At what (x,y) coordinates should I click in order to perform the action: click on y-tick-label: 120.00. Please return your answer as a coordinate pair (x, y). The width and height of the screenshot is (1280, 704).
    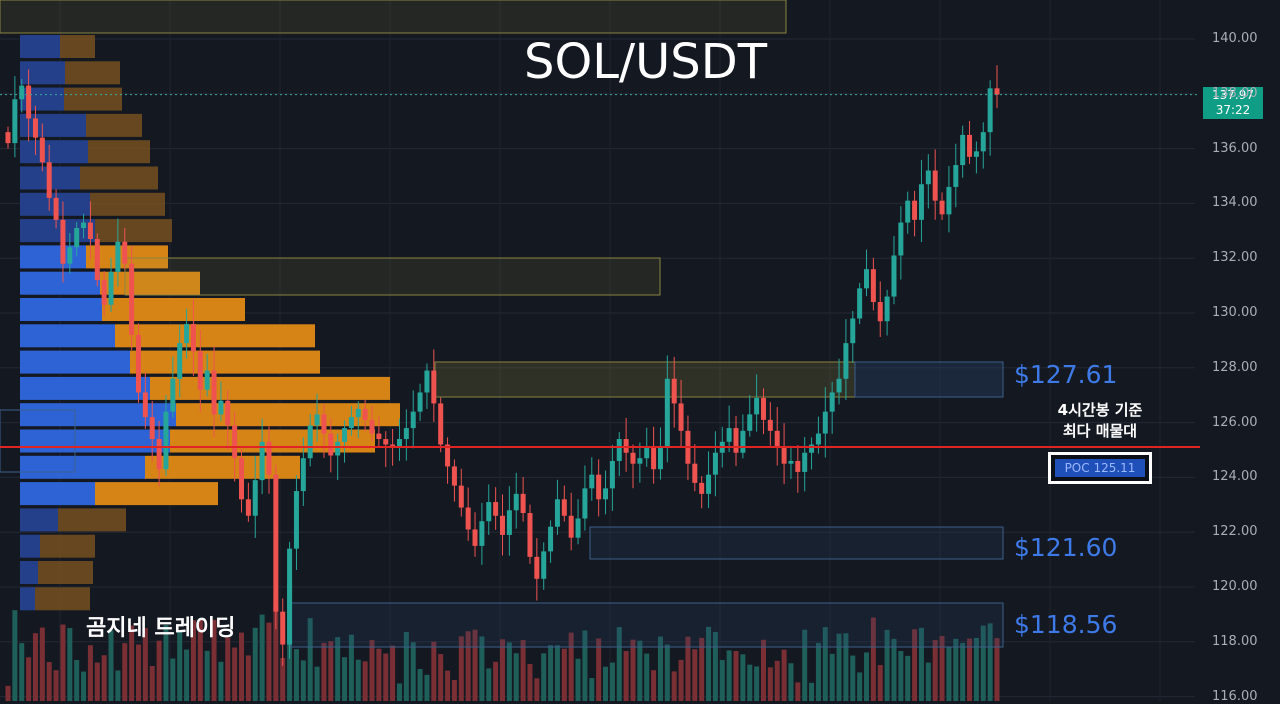
    Looking at the image, I should click on (1235, 586).